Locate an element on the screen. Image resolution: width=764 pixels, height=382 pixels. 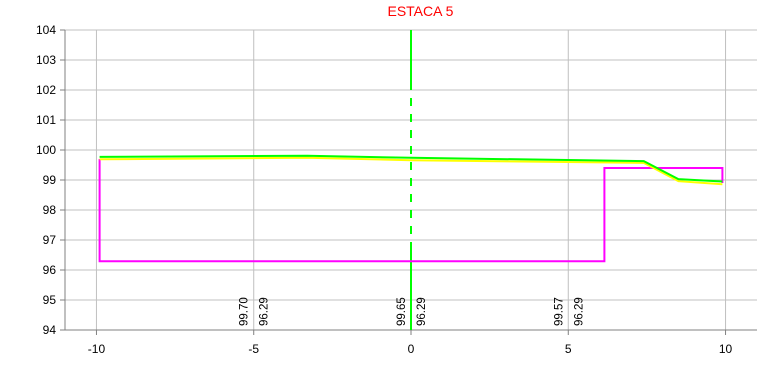
elevation-label: 99.70 is located at coordinates (245, 311).